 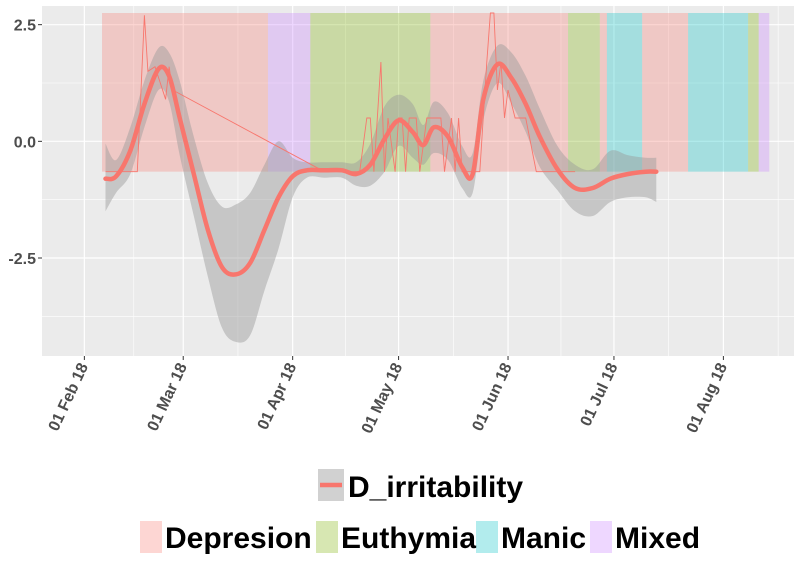 I want to click on x-tick-label: 01 May 18, so click(x=382, y=398).